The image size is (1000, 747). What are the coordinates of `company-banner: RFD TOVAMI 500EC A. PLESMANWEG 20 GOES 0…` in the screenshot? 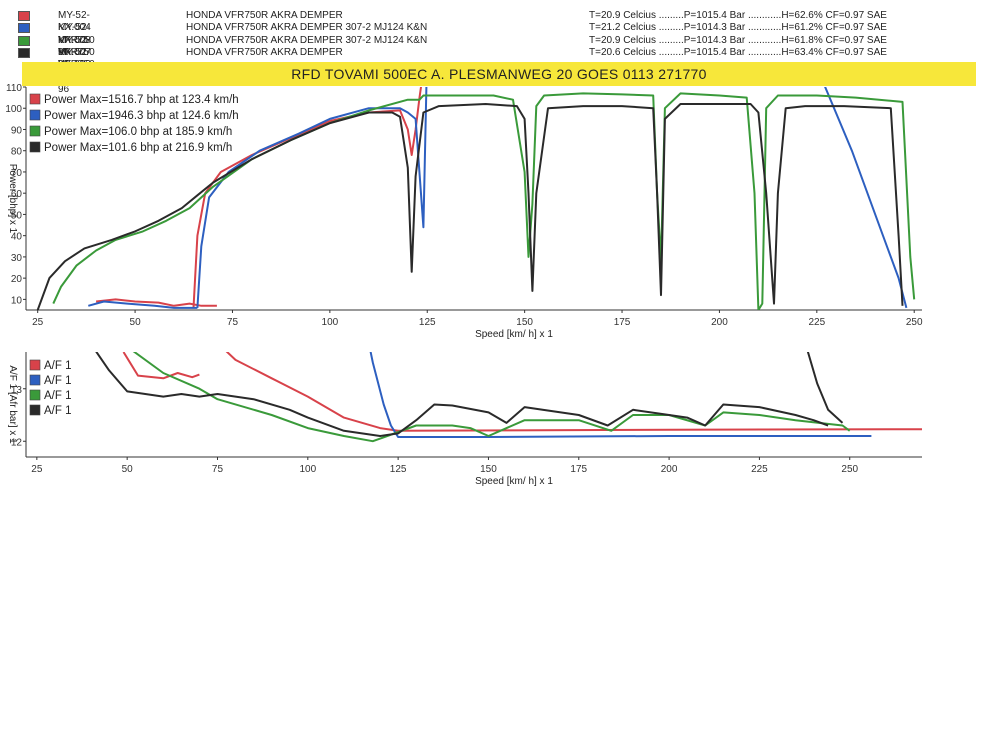 It's located at (499, 74).